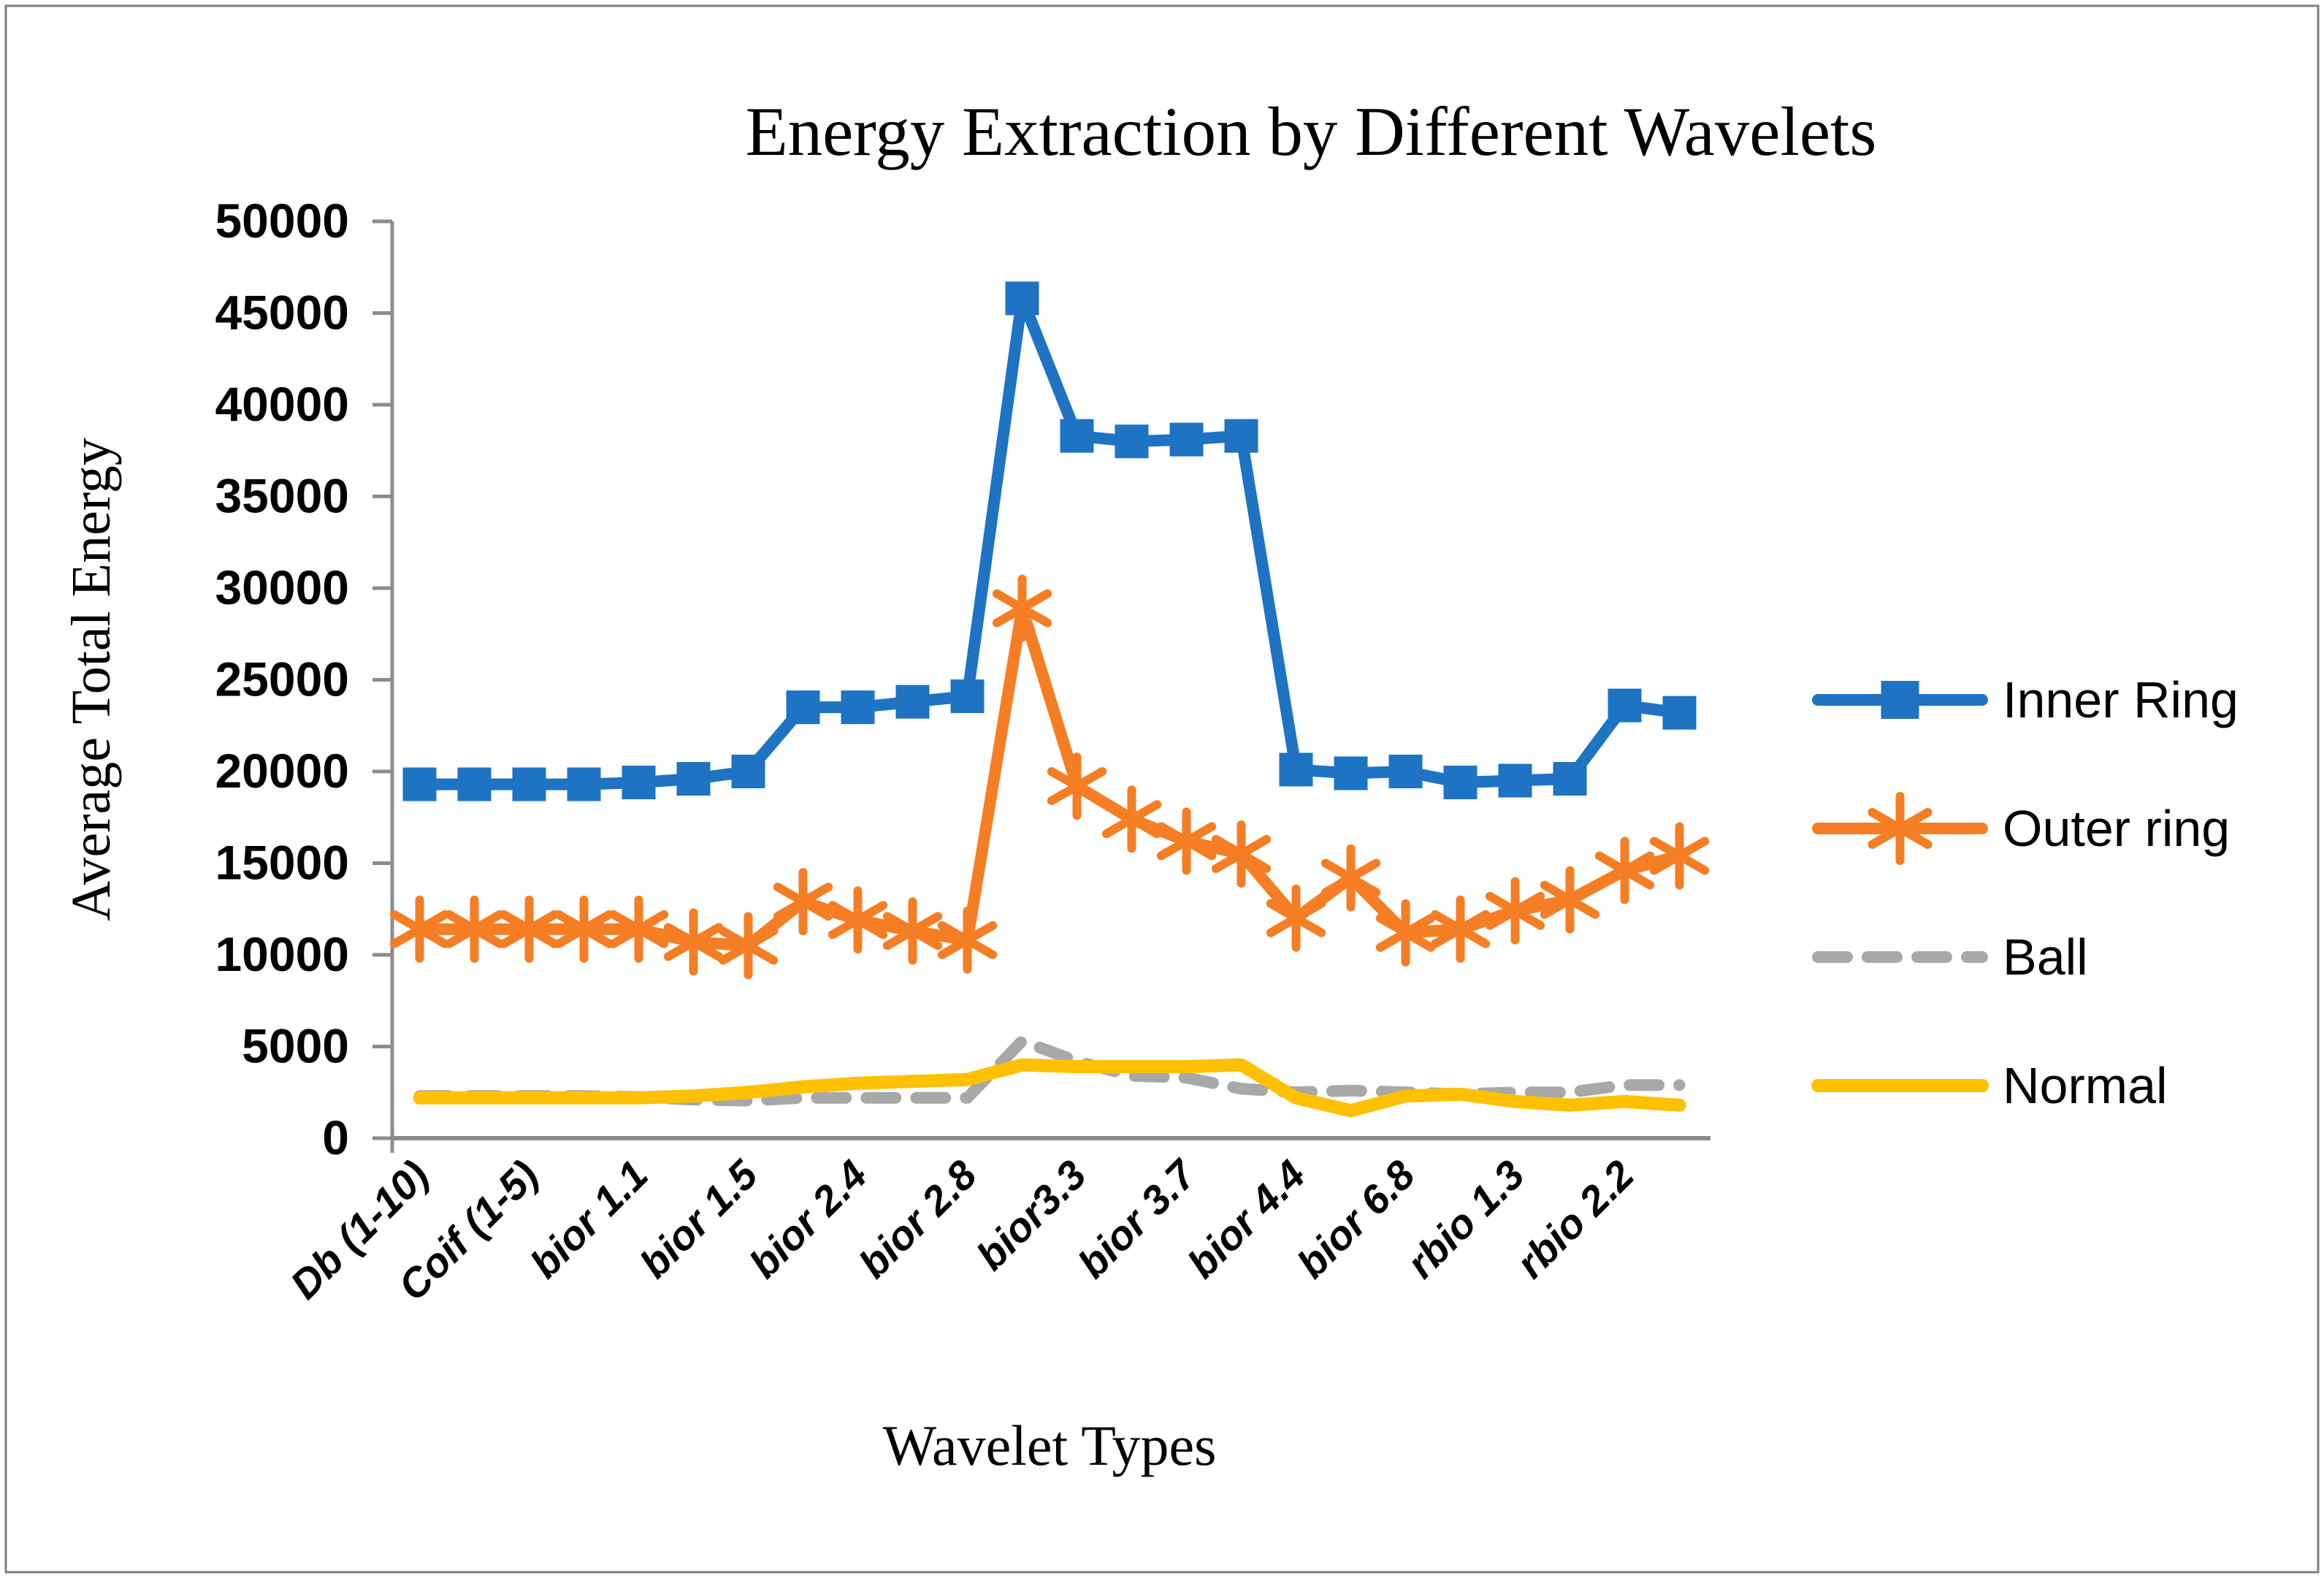  I want to click on y-tick-label: 20000, so click(282, 771).